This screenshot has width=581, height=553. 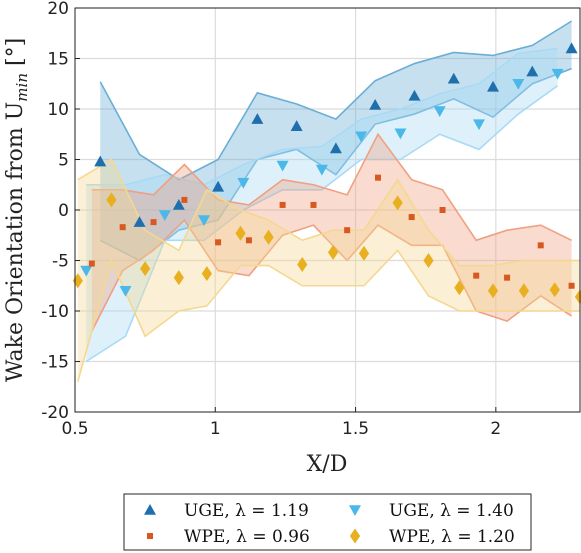 What do you see at coordinates (55, 413) in the screenshot?
I see `y-tick-label: -20` at bounding box center [55, 413].